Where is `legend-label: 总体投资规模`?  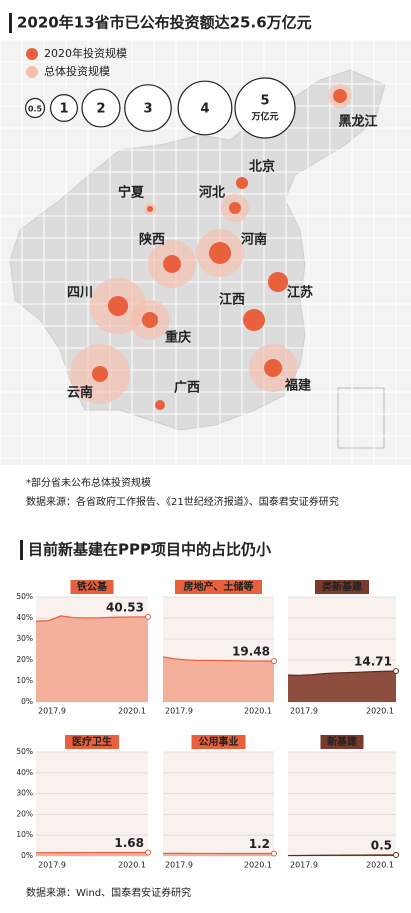 legend-label: 总体投资规模 is located at coordinates (77, 71).